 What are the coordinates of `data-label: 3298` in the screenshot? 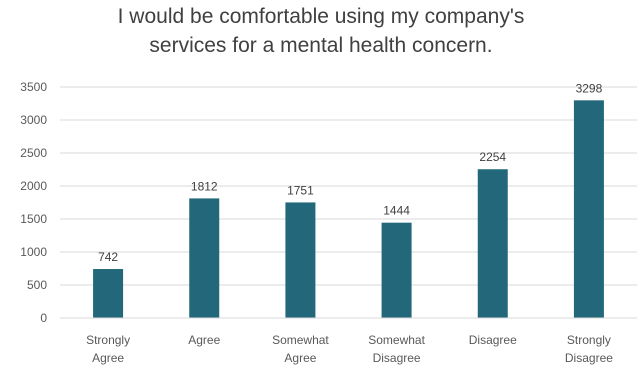 It's located at (589, 88).